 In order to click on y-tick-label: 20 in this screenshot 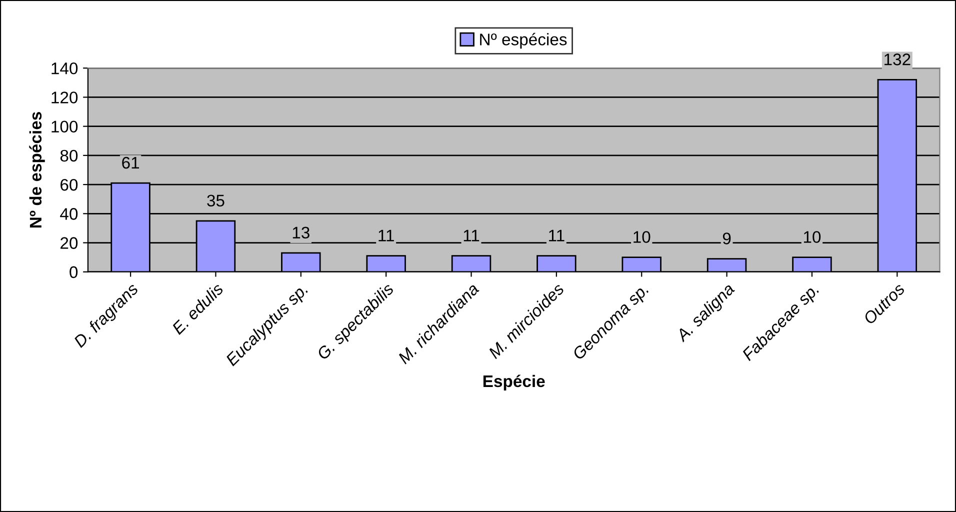, I will do `click(69, 243)`.